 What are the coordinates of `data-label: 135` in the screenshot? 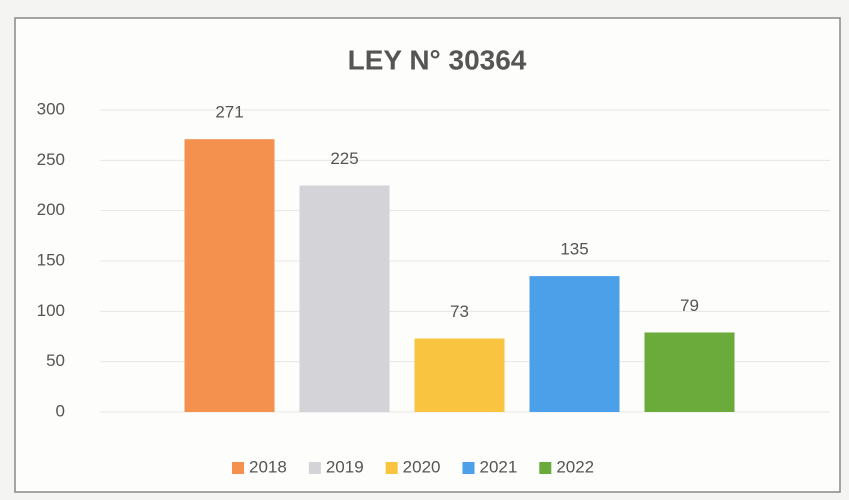 It's located at (574, 249).